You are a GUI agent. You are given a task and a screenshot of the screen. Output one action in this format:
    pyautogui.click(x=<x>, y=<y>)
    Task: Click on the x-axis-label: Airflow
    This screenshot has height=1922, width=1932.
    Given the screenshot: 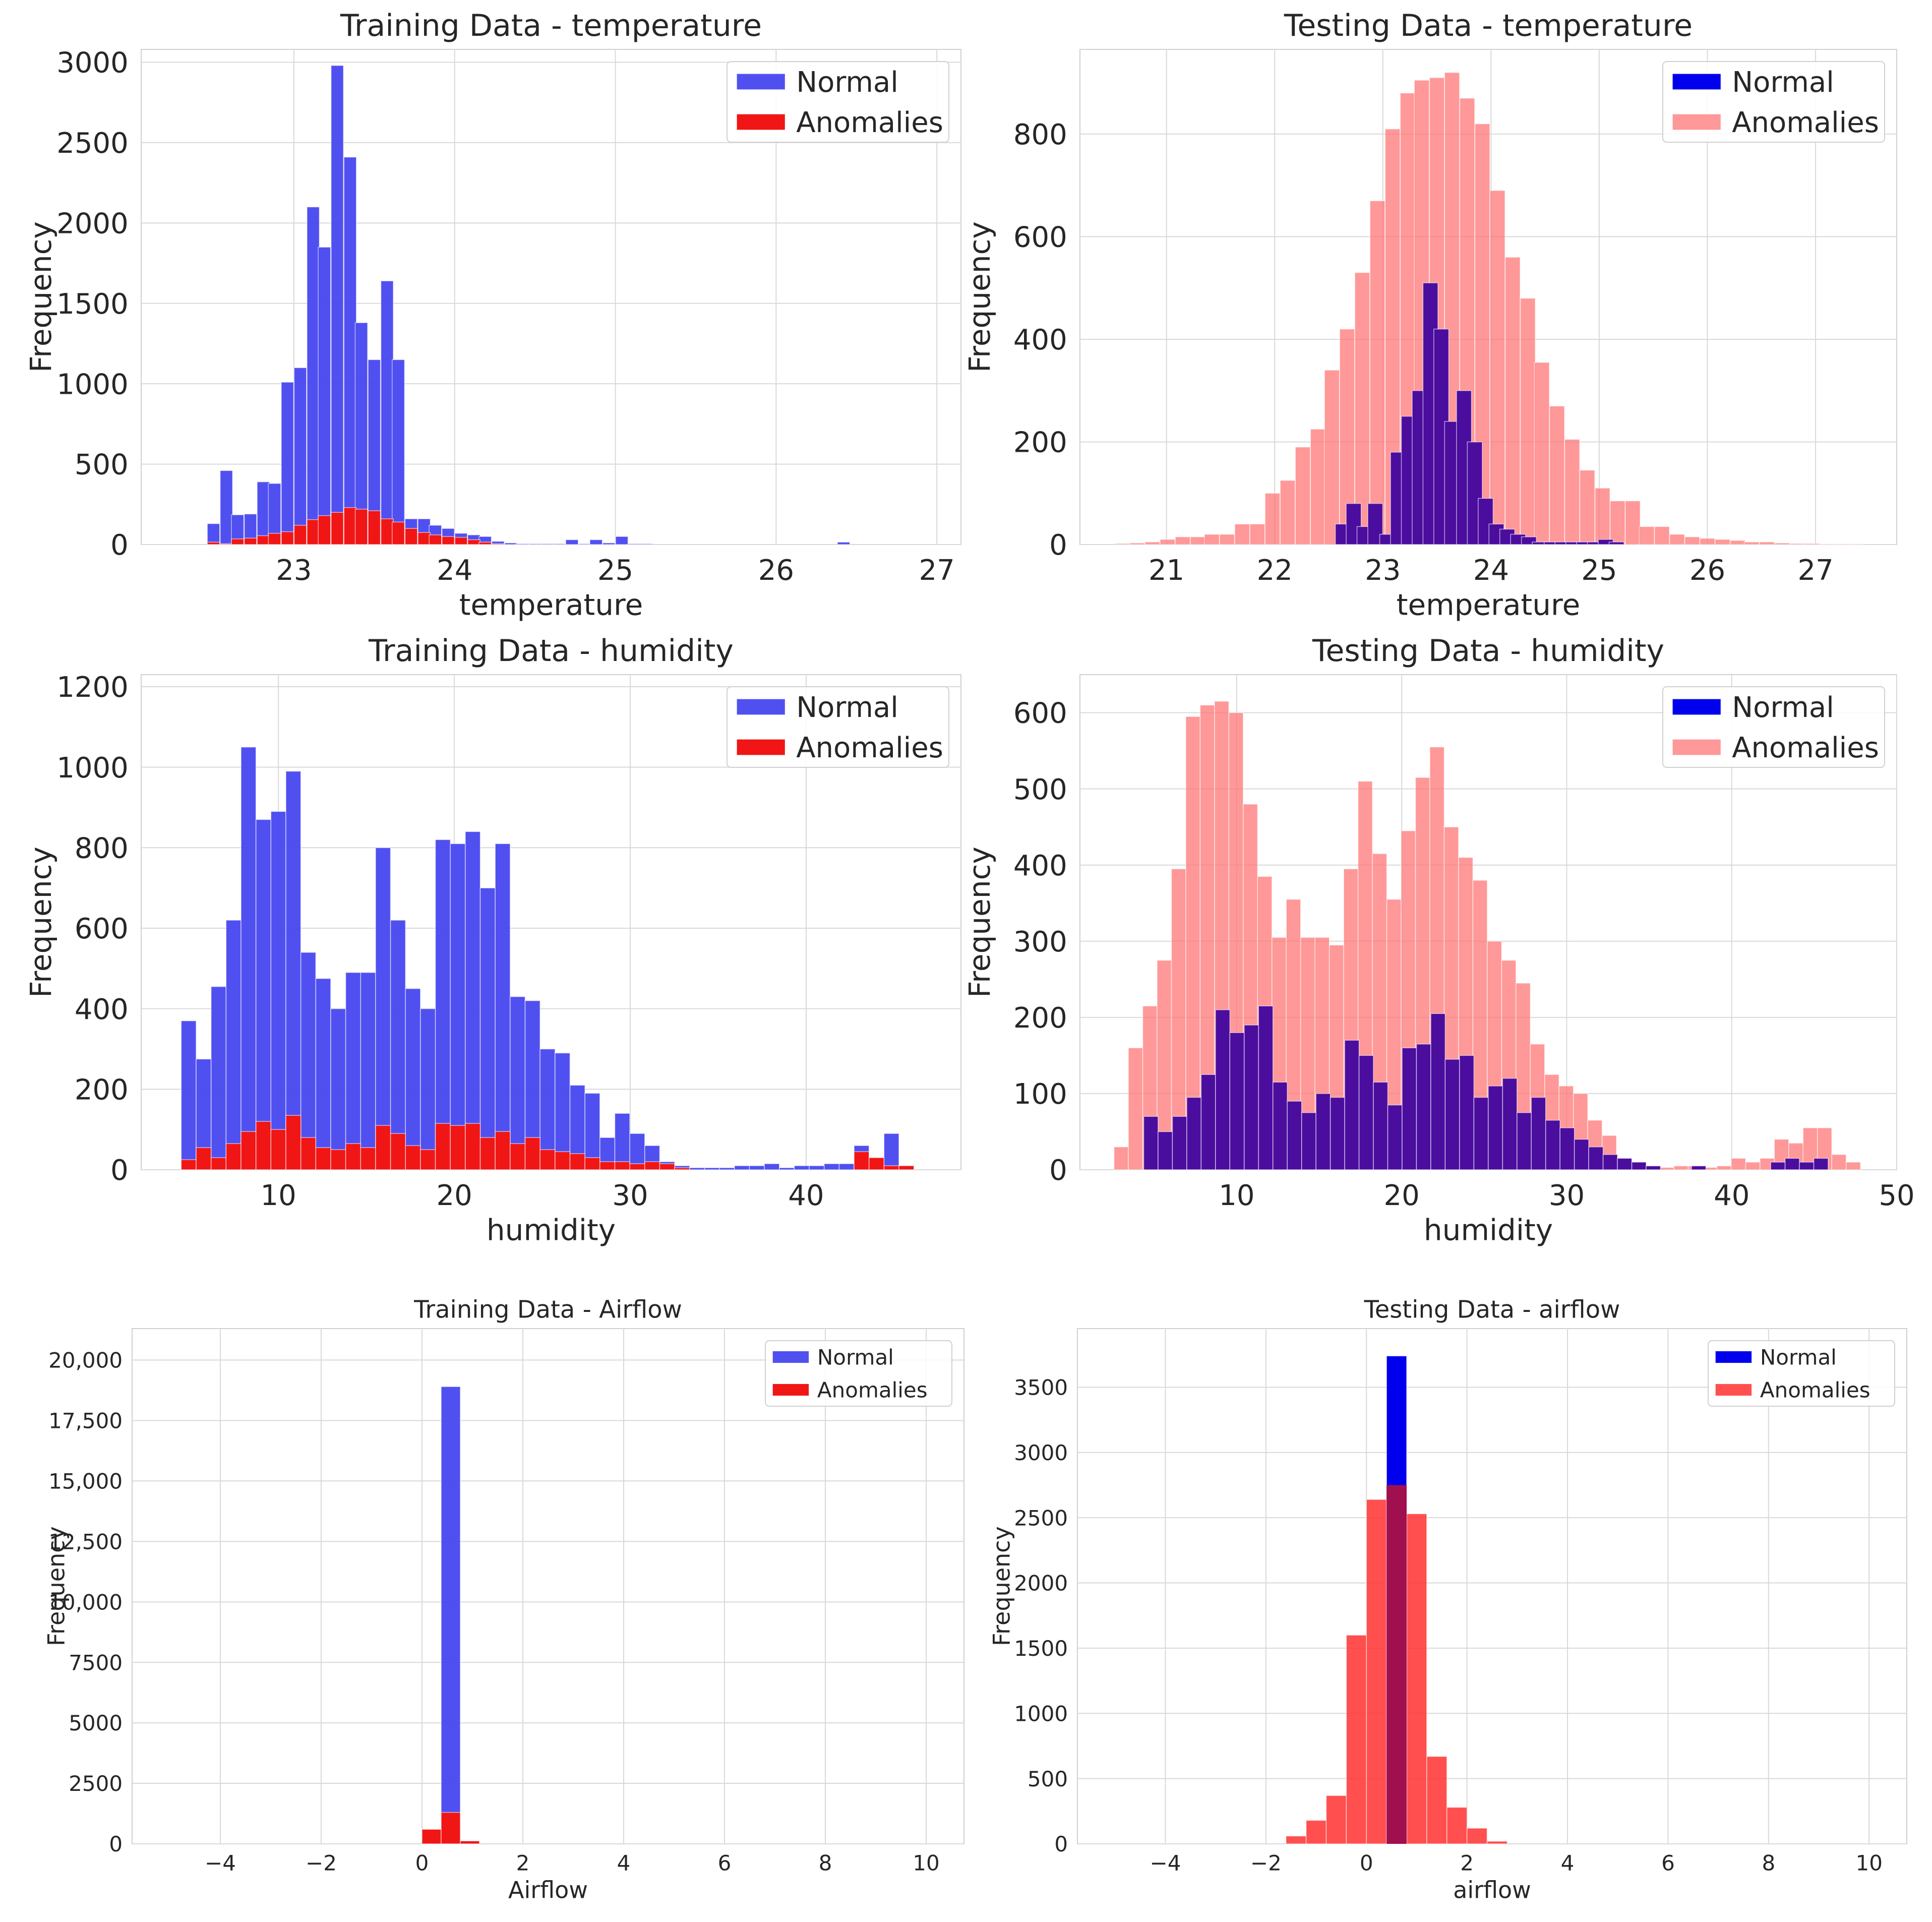 What is the action you would take?
    pyautogui.click(x=548, y=1890)
    